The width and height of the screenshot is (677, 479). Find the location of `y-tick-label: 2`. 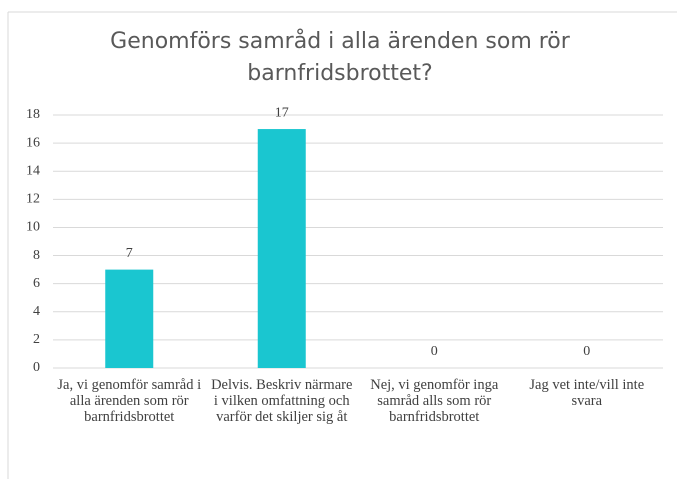

y-tick-label: 2 is located at coordinates (36, 339).